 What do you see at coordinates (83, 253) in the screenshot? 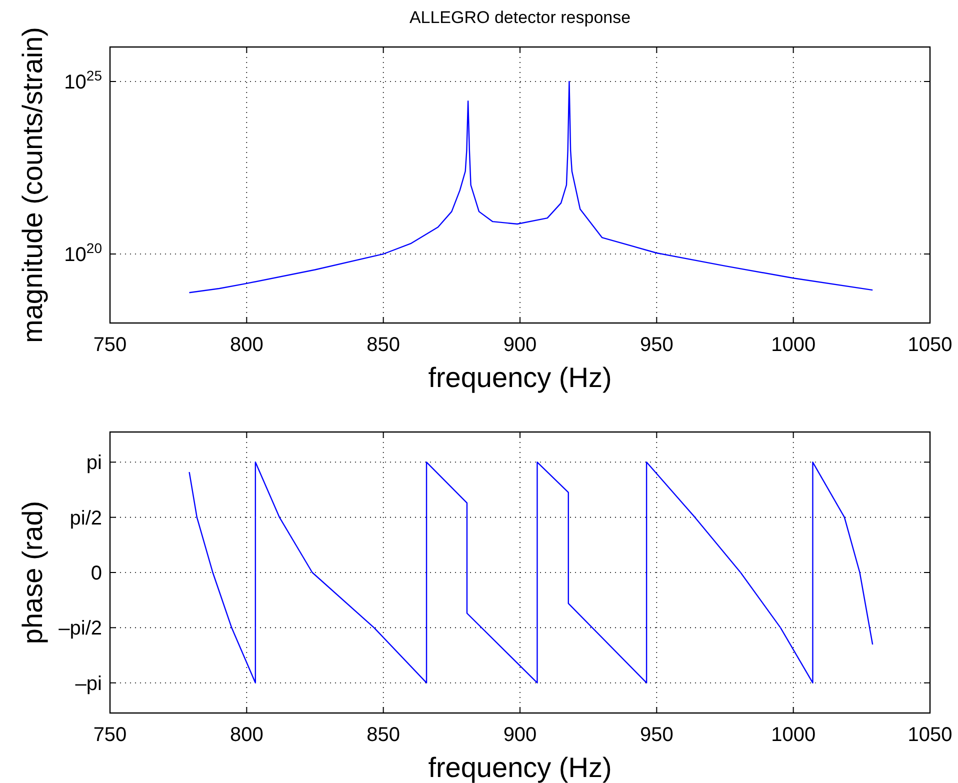
I see `y-tick-label: 10$^{20}$` at bounding box center [83, 253].